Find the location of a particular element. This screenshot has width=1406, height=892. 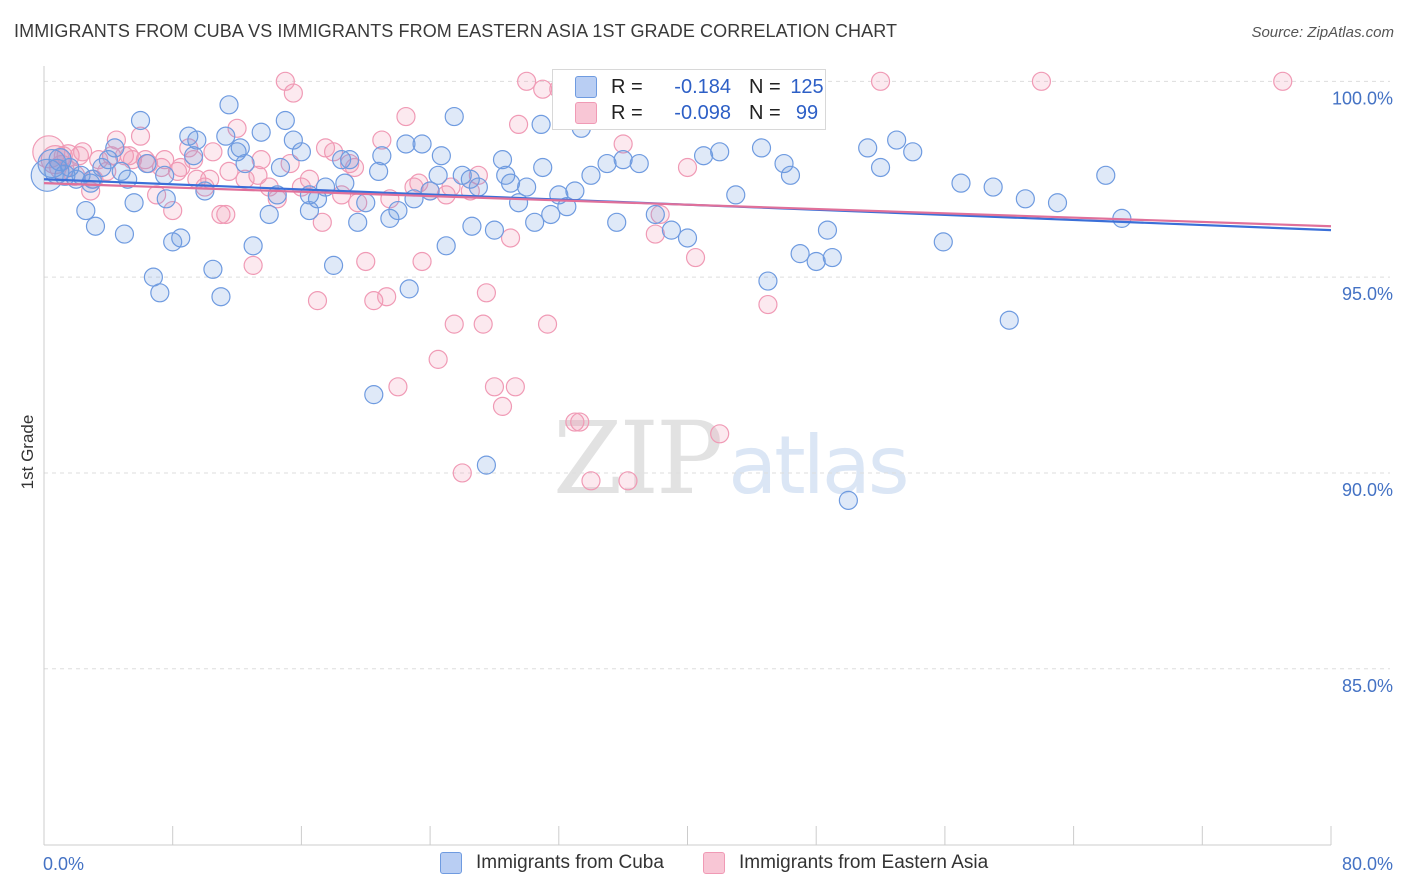

legend-row-asia: R = -0.098 N = 99 is located at coordinates (702, 113).